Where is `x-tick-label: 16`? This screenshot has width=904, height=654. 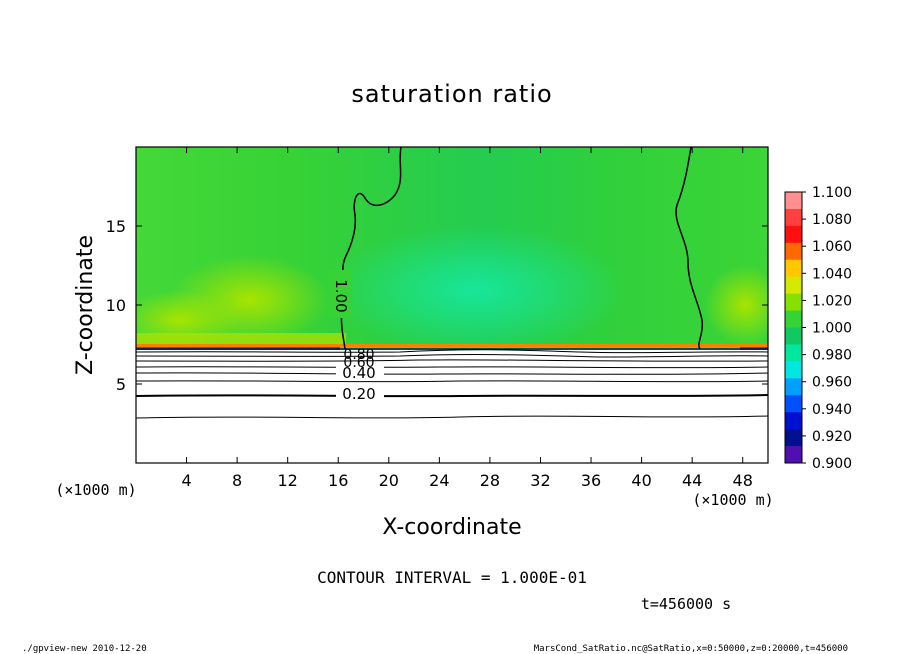 x-tick-label: 16 is located at coordinates (338, 480).